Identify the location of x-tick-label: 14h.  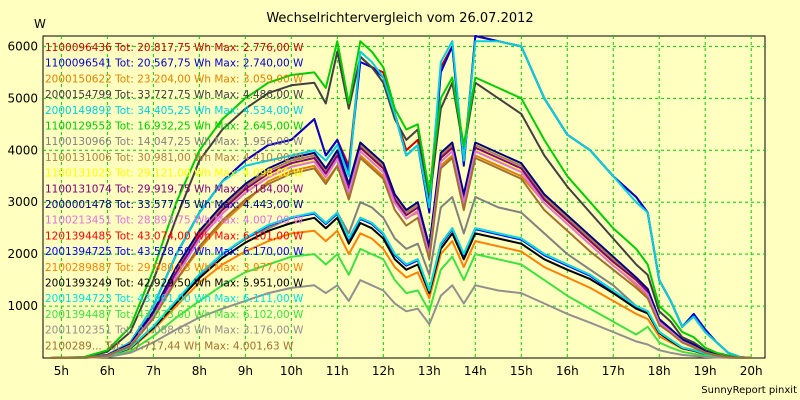
(475, 371).